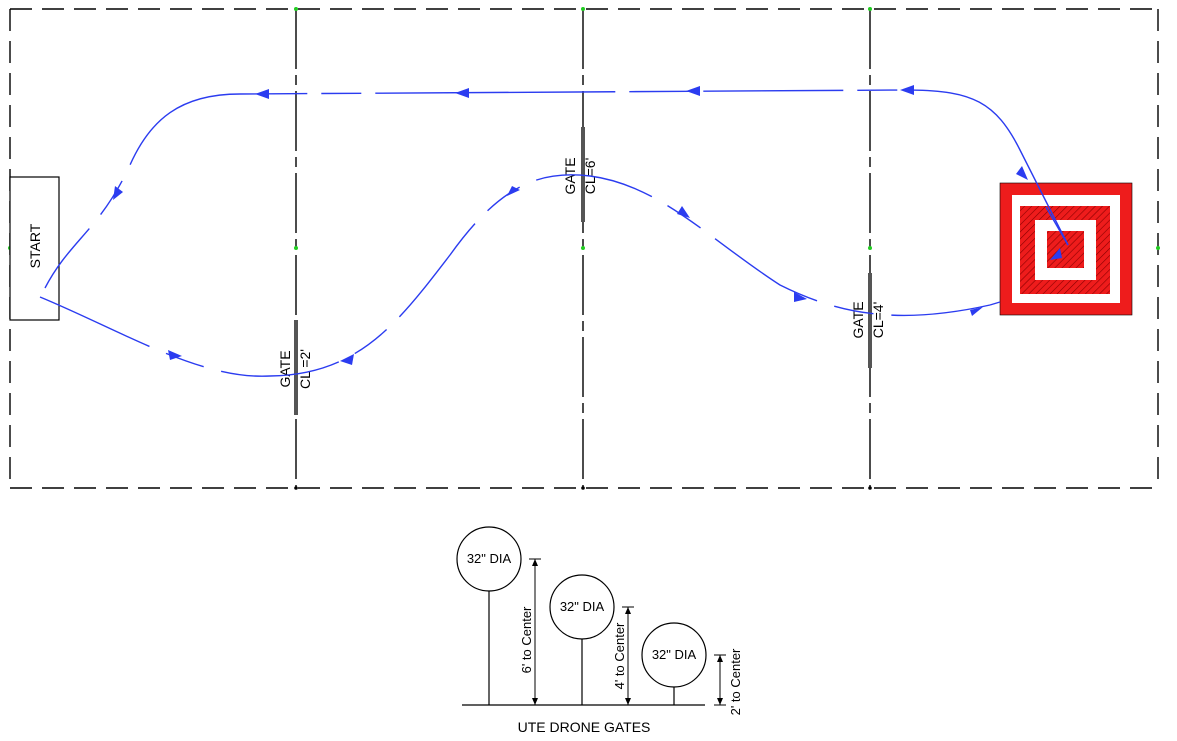 The width and height of the screenshot is (1177, 741). I want to click on height-label: 2' to Center, so click(735, 681).